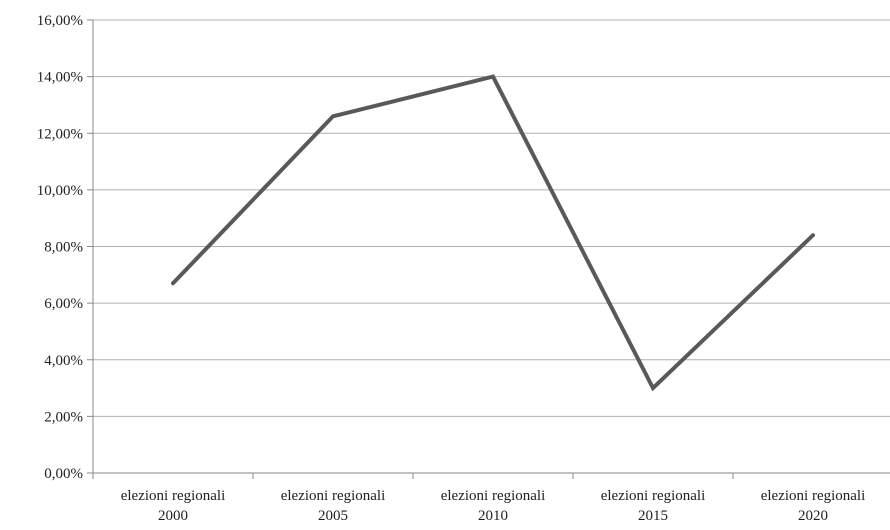  Describe the element at coordinates (63, 474) in the screenshot. I see `y-tick-label: 0,00%` at that location.